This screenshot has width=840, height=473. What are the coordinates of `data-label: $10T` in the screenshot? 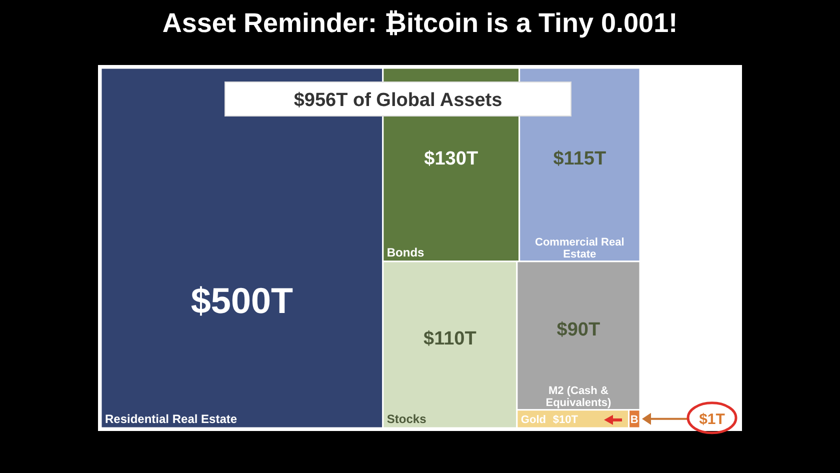 It's located at (565, 420).